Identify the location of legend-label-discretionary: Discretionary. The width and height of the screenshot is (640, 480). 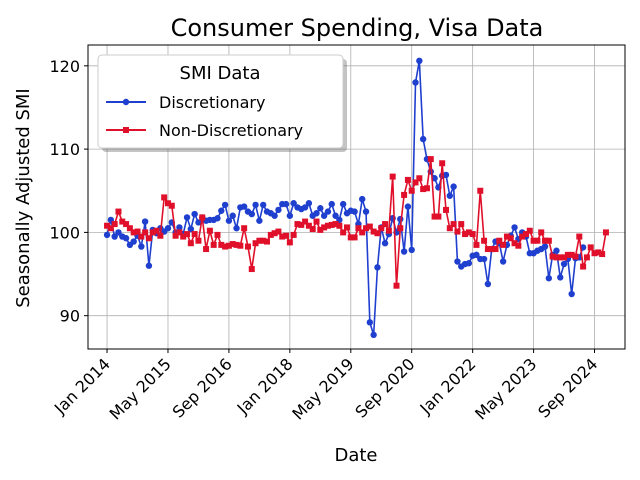
(212, 102).